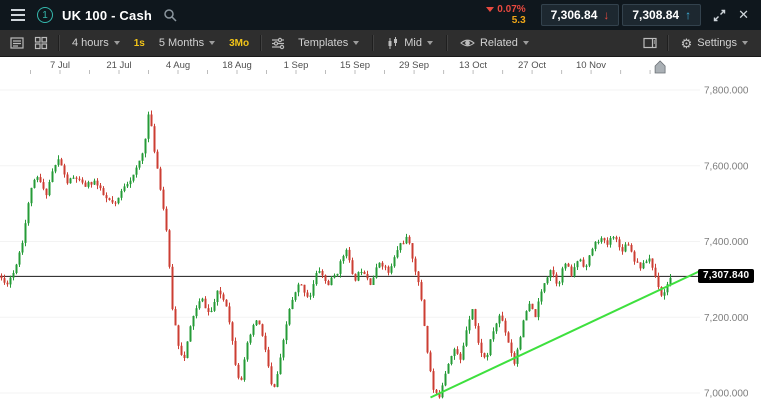  I want to click on timeframe-dropdown: 4 hours, so click(96, 43).